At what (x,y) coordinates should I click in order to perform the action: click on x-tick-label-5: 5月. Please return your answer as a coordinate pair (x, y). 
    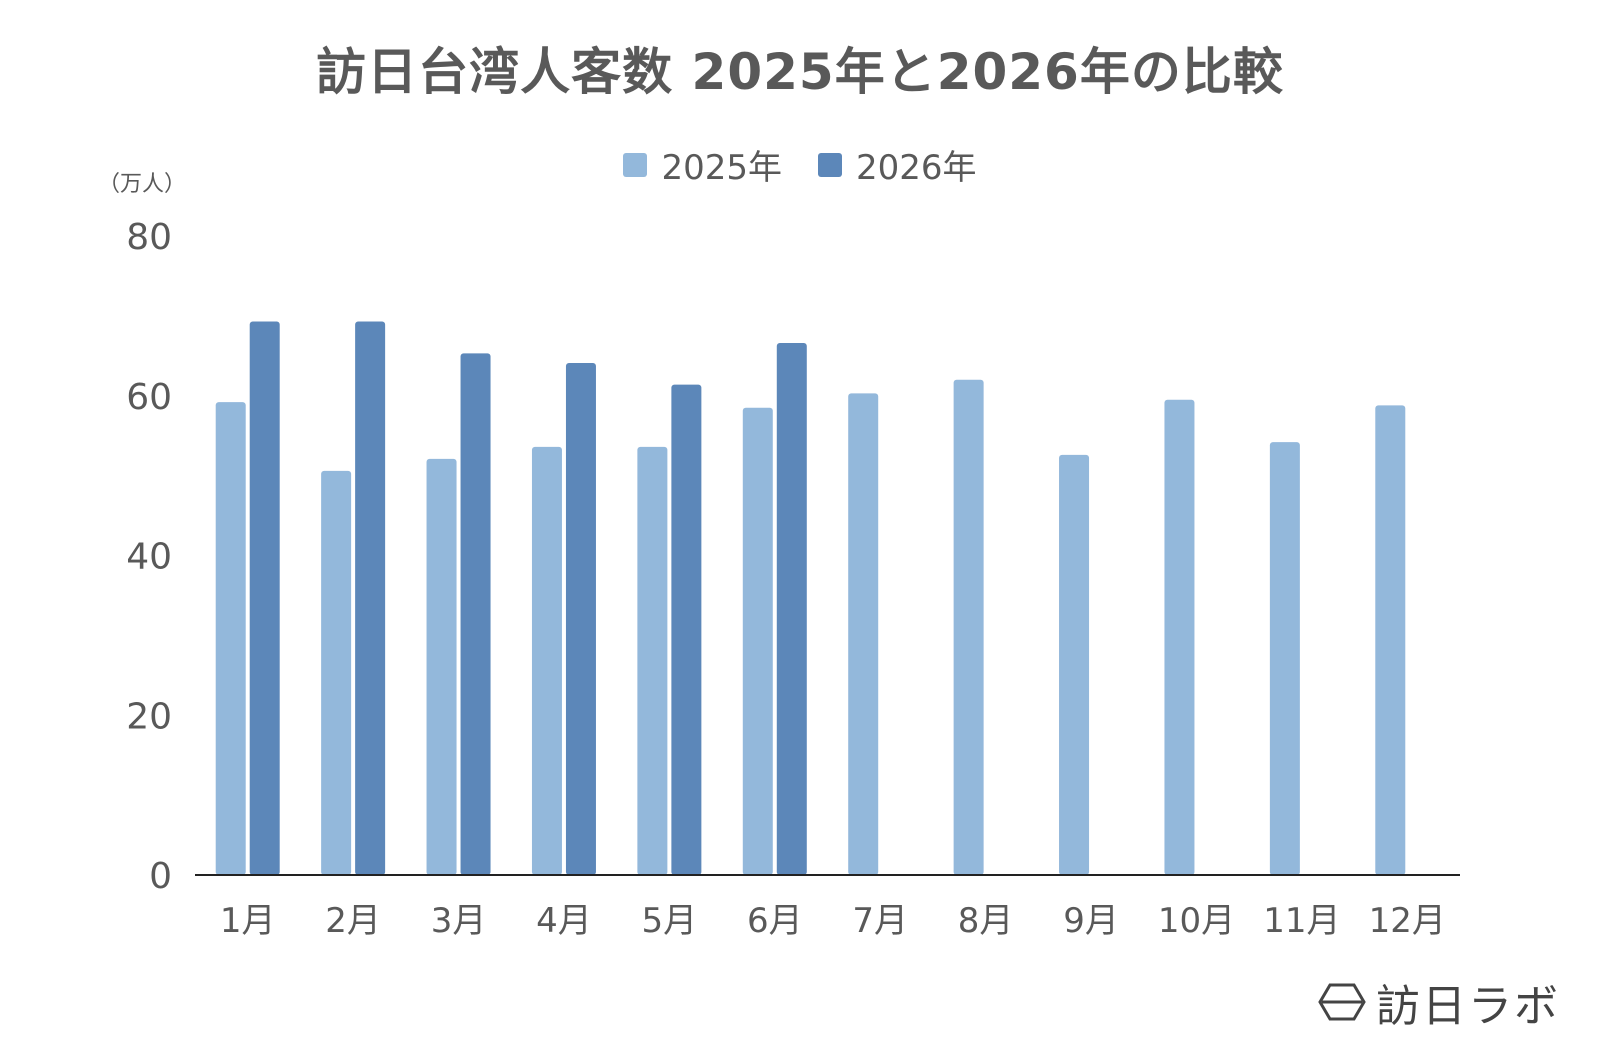
    Looking at the image, I should click on (670, 921).